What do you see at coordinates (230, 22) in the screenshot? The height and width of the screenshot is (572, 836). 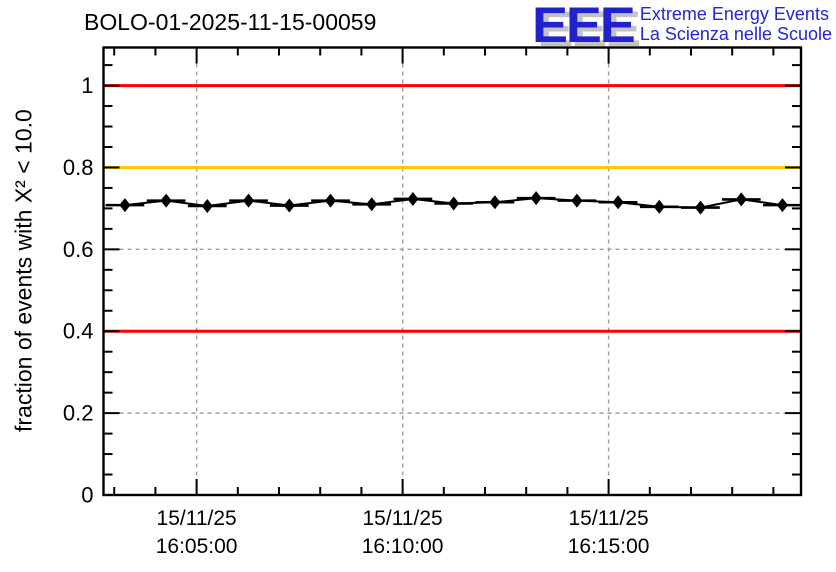 I see `plot-title: BOLO-01-2025-11-15-00059` at bounding box center [230, 22].